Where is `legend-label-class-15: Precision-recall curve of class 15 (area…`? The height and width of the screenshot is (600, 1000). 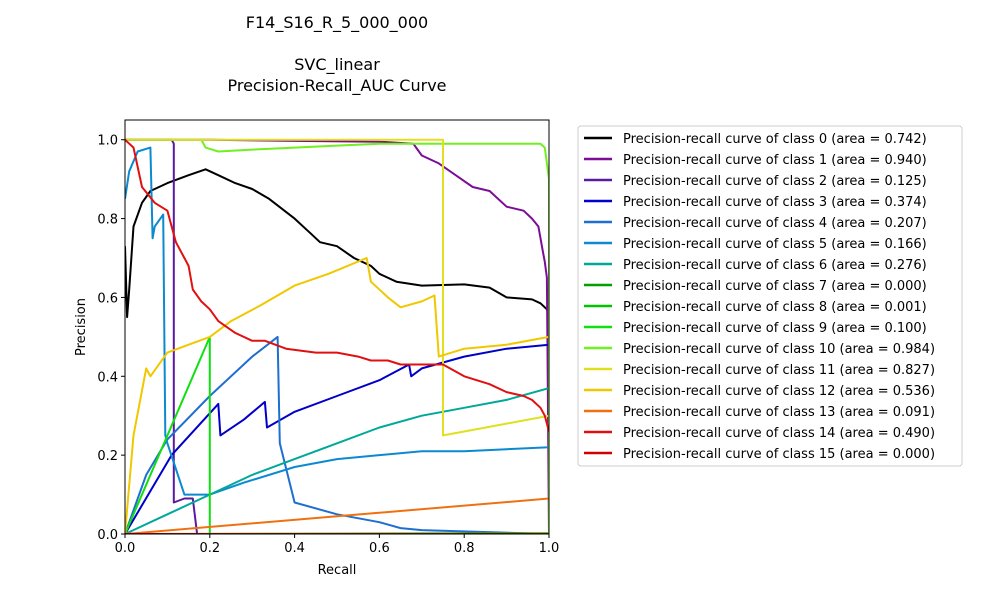
legend-label-class-15: Precision-recall curve of class 15 (area… is located at coordinates (779, 454).